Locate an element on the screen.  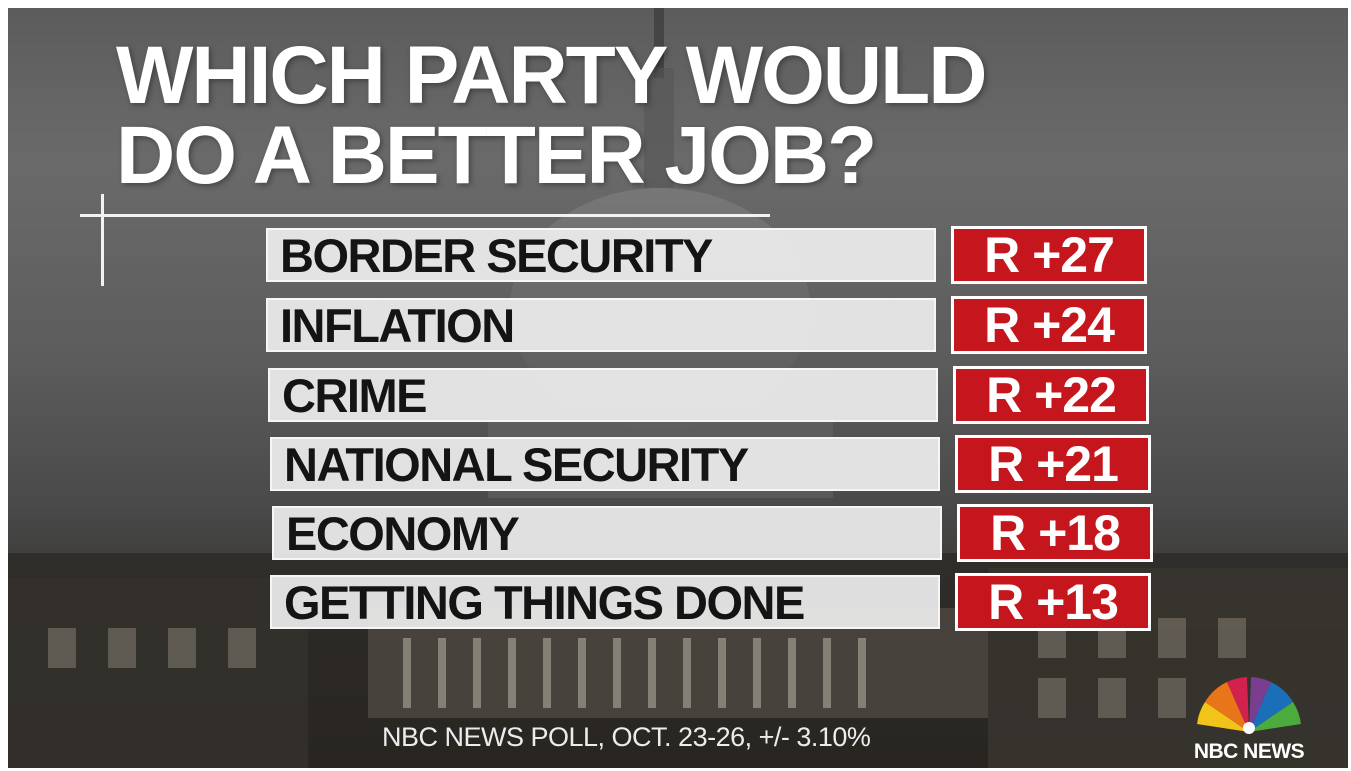
margin-value: R +21 is located at coordinates (1053, 464).